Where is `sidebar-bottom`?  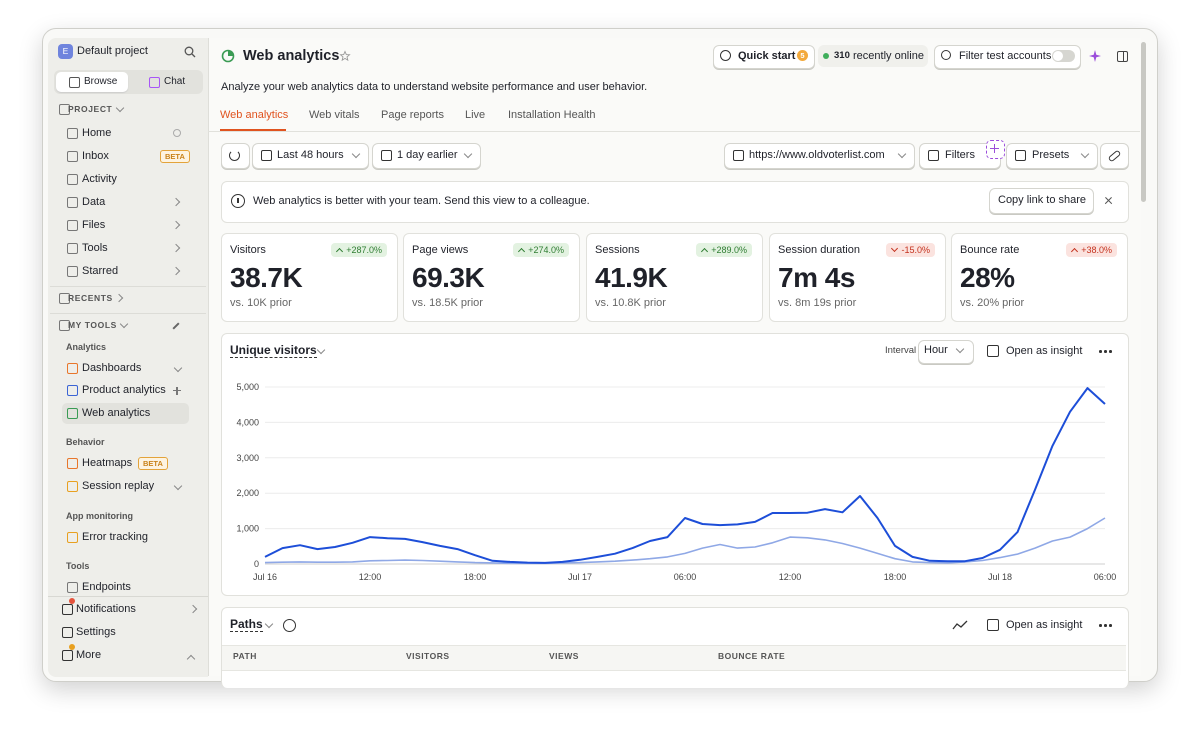
sidebar-bottom is located at coordinates (128, 636).